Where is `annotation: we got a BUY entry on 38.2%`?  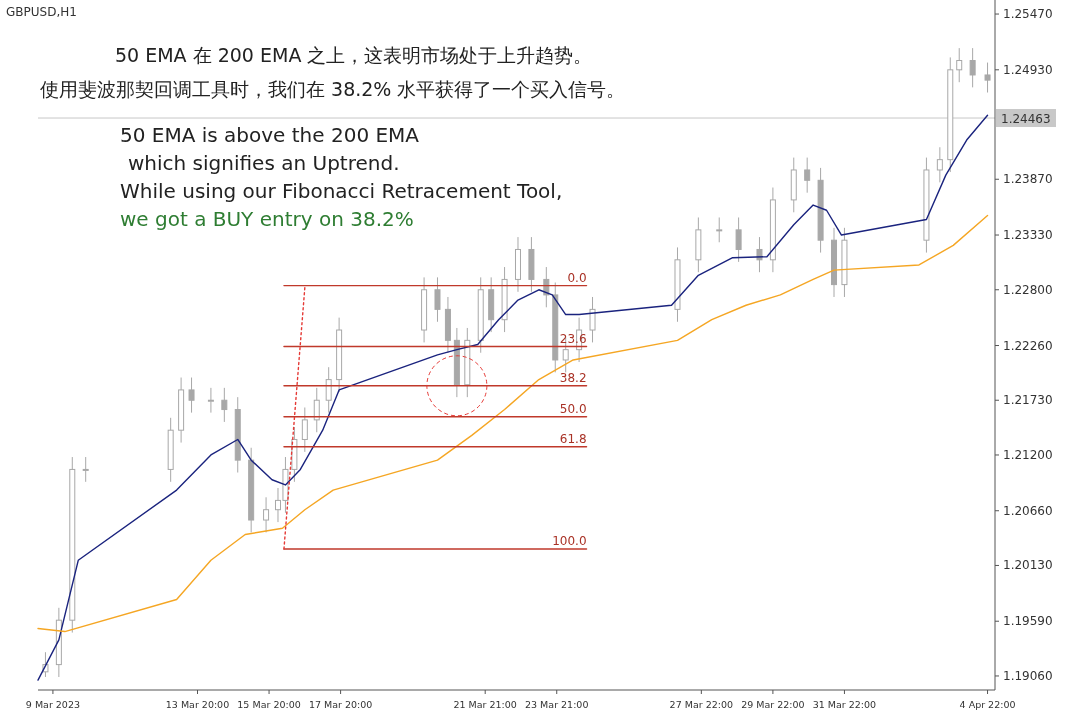 annotation: we got a BUY entry on 38.2% is located at coordinates (267, 219).